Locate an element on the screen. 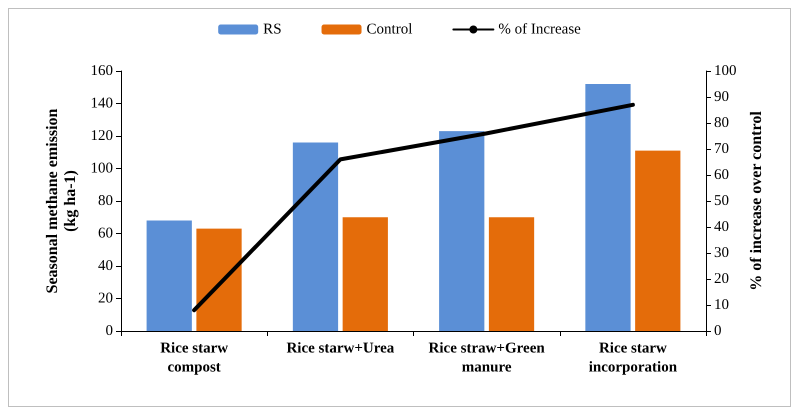  y-tick-label: 100 is located at coordinates (101, 168).